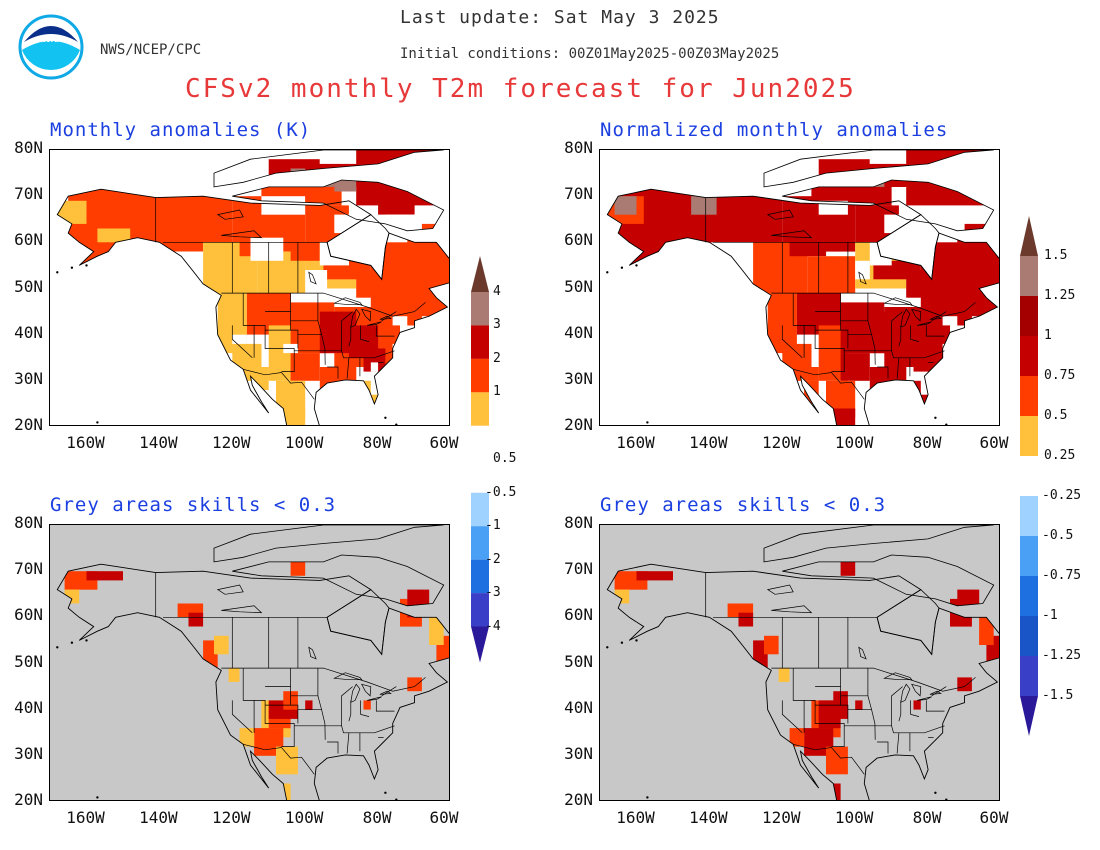 This screenshot has width=1100, height=850. Describe the element at coordinates (505, 459) in the screenshot. I see `colorbar-tick-label: 0.5` at that location.